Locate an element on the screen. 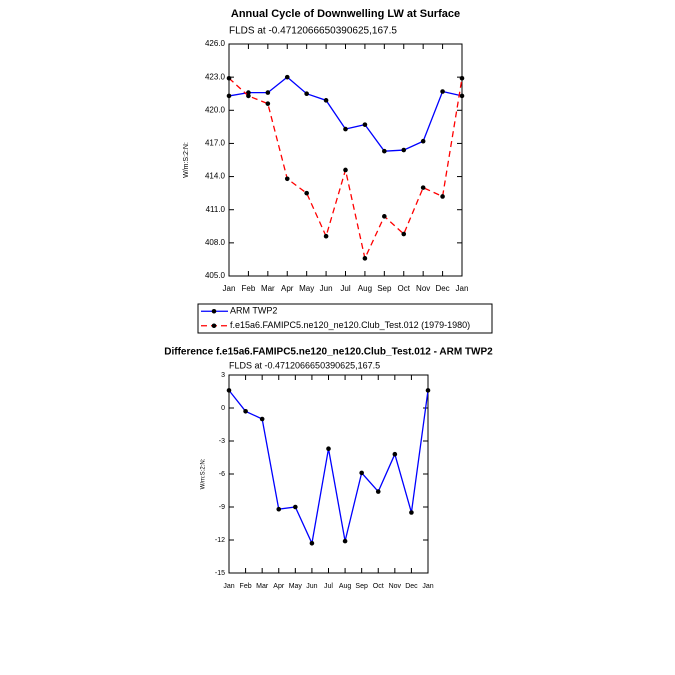  y-tick-label: -3 is located at coordinates (222, 441).